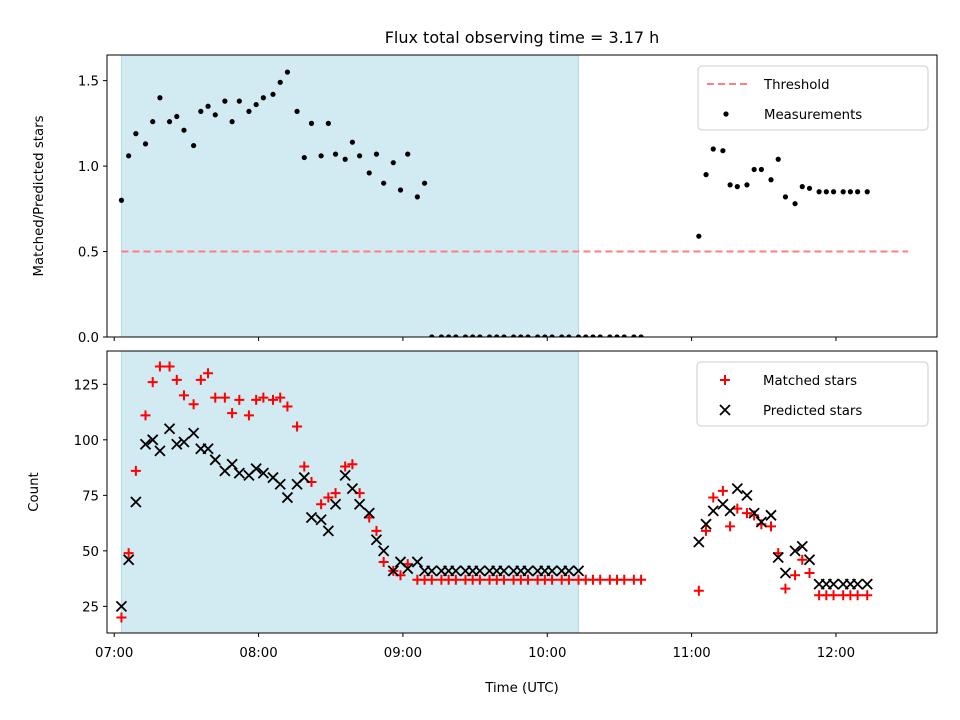  What do you see at coordinates (521, 688) in the screenshot?
I see `x-axis-label: Time (UTC)` at bounding box center [521, 688].